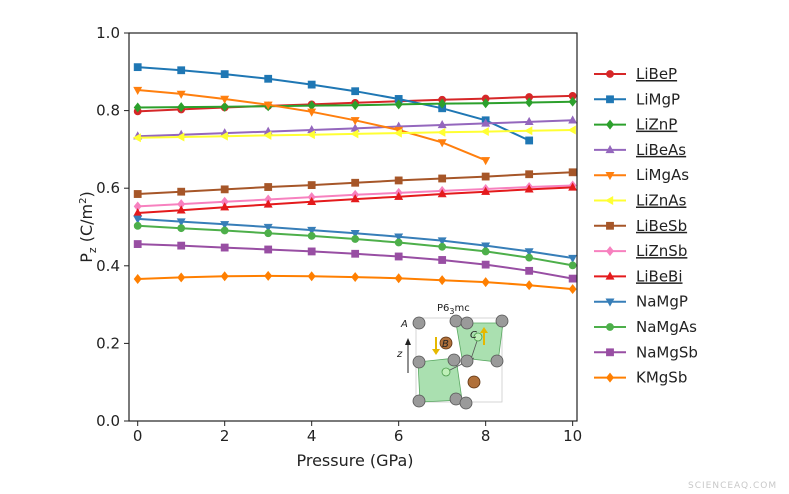 Image resolution: width=789 pixels, height=494 pixels. What do you see at coordinates (661, 150) in the screenshot?
I see `legend-label: LiBeAs` at bounding box center [661, 150].